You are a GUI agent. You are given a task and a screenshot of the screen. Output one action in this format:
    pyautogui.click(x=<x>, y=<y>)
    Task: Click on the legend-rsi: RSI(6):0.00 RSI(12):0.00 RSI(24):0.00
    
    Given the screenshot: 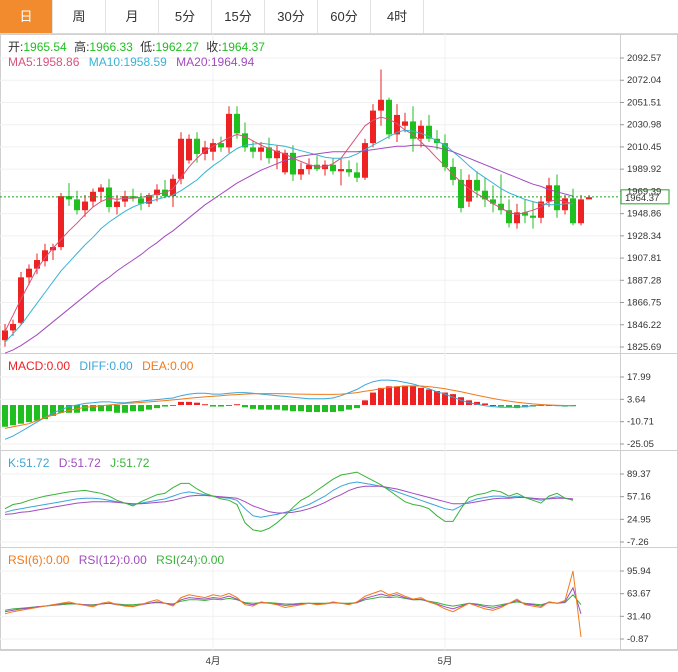 What is the action you would take?
    pyautogui.click(x=116, y=560)
    